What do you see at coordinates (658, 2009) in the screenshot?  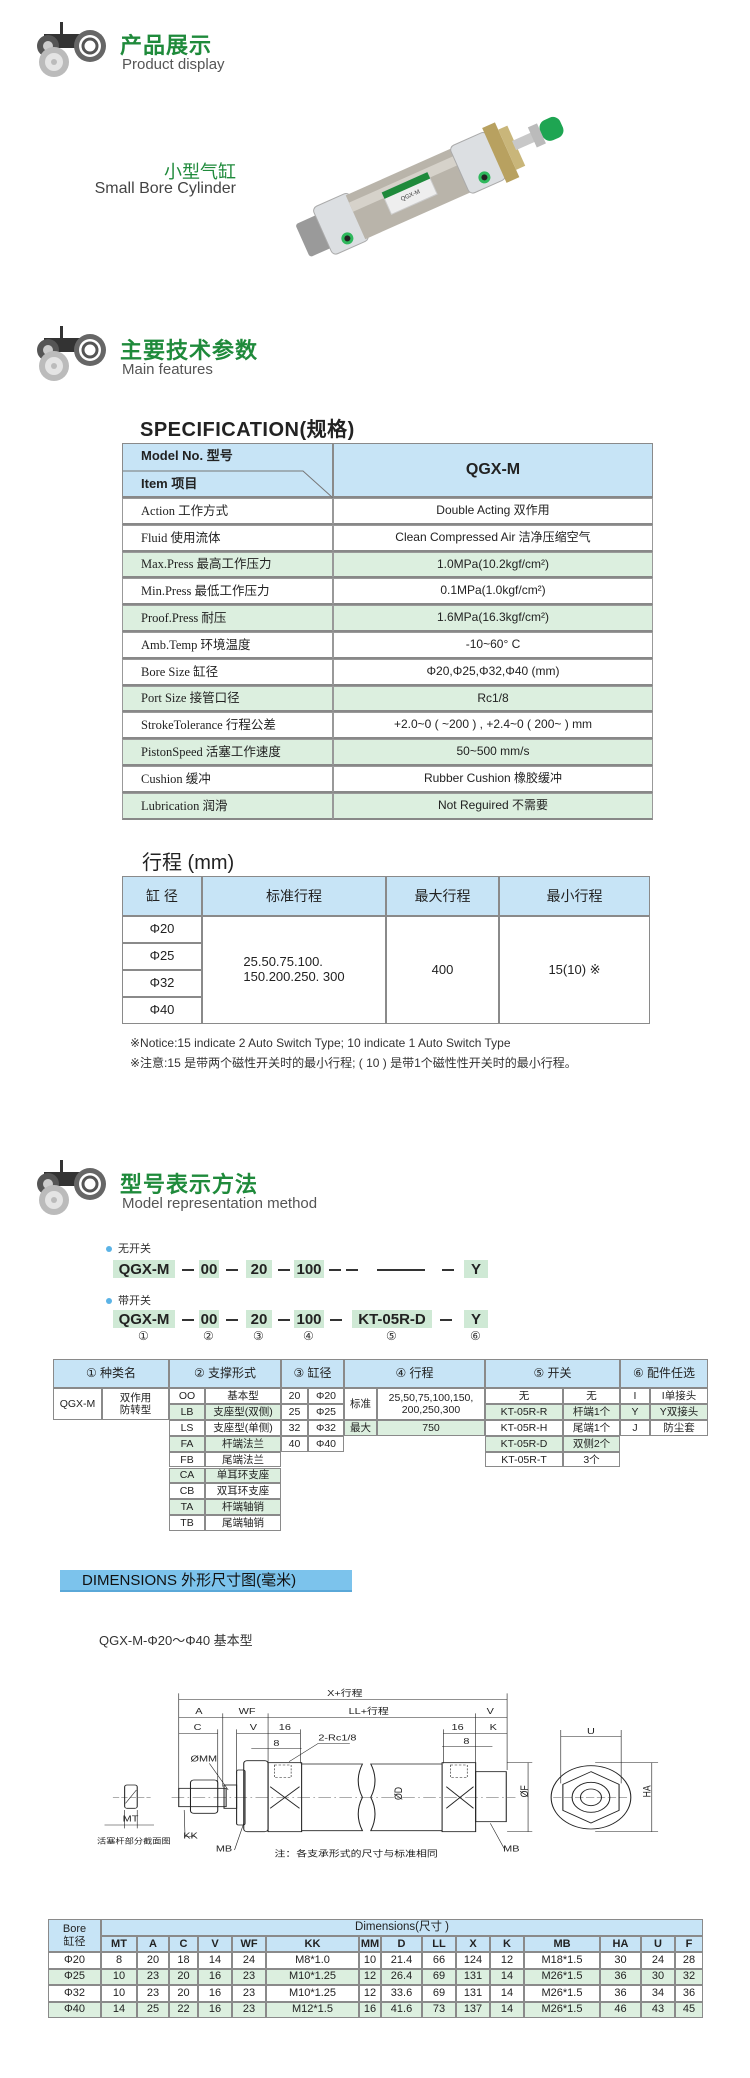 I see `dim-row-value: 43` at bounding box center [658, 2009].